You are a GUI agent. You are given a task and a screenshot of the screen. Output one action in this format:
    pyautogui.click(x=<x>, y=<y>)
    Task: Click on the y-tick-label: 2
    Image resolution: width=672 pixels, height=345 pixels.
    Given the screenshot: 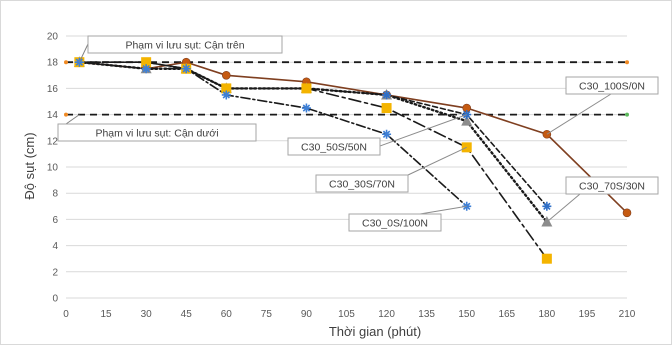 What is the action you would take?
    pyautogui.click(x=55, y=272)
    